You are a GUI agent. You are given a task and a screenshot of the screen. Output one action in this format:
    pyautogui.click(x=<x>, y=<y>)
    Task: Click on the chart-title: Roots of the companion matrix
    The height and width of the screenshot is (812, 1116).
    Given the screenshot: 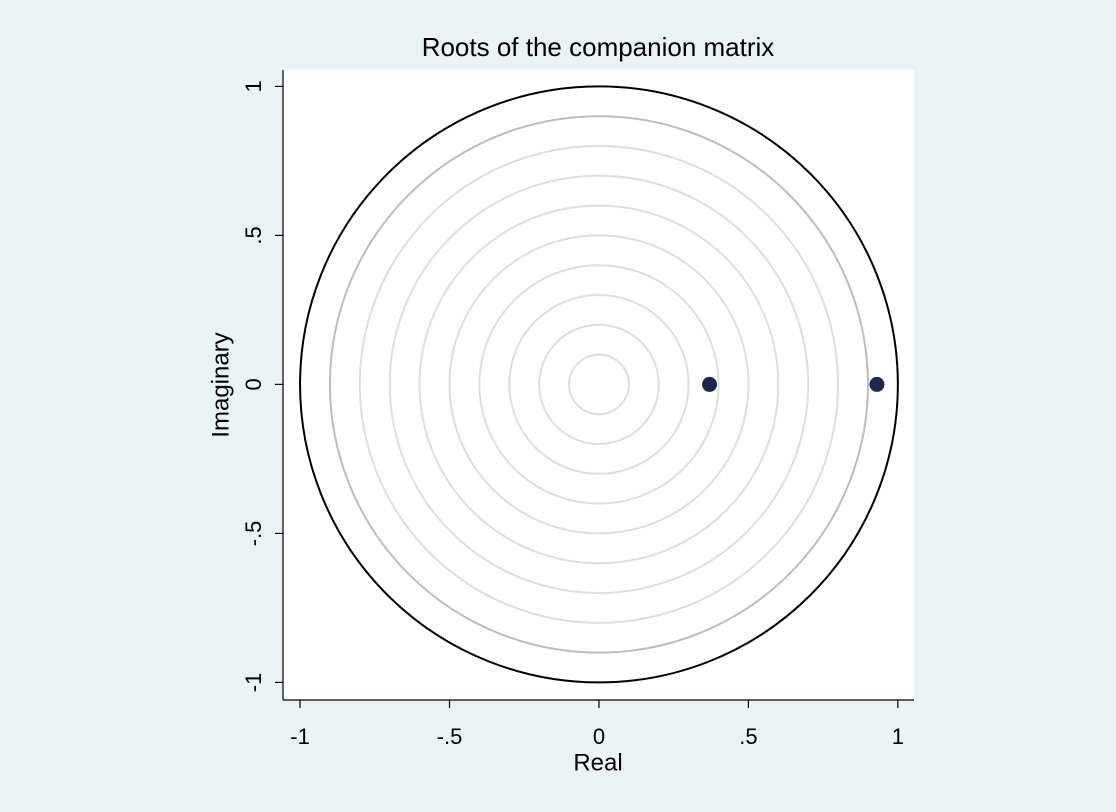 What is the action you would take?
    pyautogui.click(x=598, y=47)
    